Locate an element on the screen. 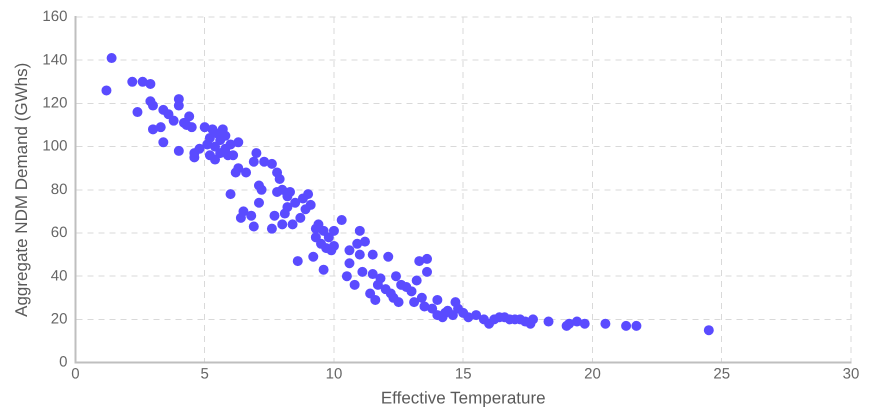 The height and width of the screenshot is (413, 879). x-tick-label: 30 is located at coordinates (851, 374).